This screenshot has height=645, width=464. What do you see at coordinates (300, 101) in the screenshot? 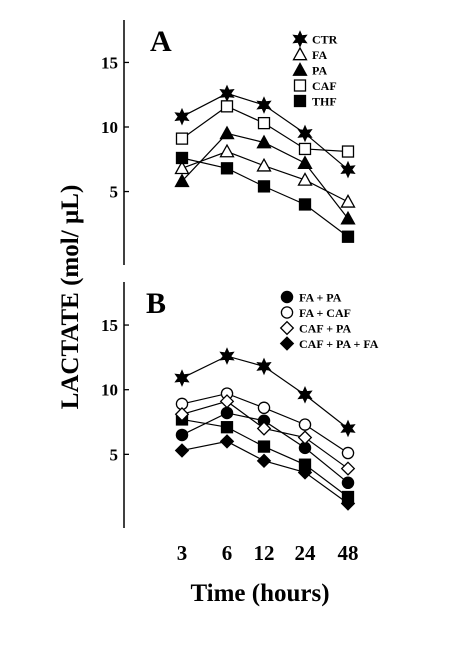
I see `legend-marker-thf` at bounding box center [300, 101].